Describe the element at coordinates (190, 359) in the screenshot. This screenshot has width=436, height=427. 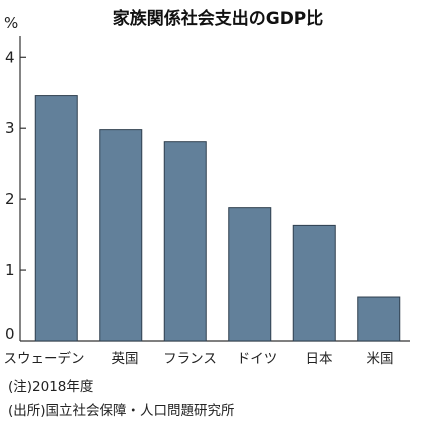
I see `category-label: フランス` at that location.